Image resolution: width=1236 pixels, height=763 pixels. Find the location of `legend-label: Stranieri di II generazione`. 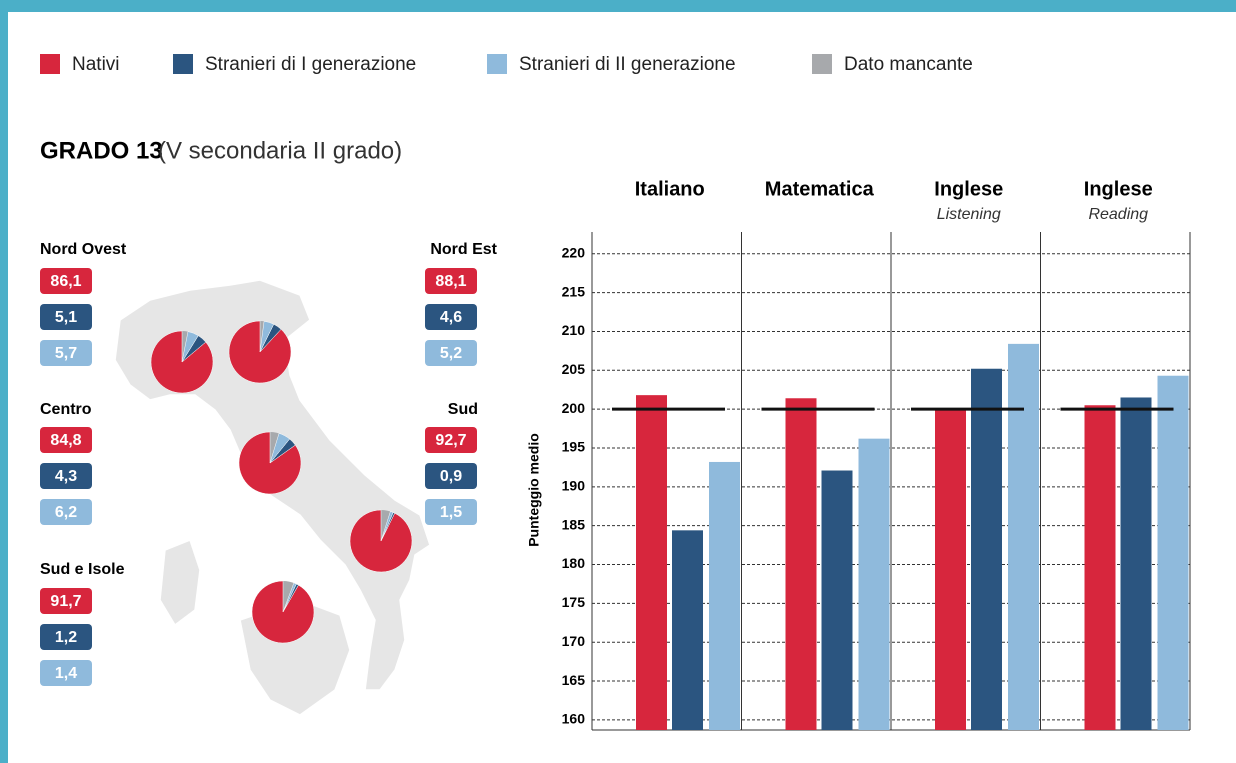

legend-label: Stranieri di II generazione is located at coordinates (627, 64).